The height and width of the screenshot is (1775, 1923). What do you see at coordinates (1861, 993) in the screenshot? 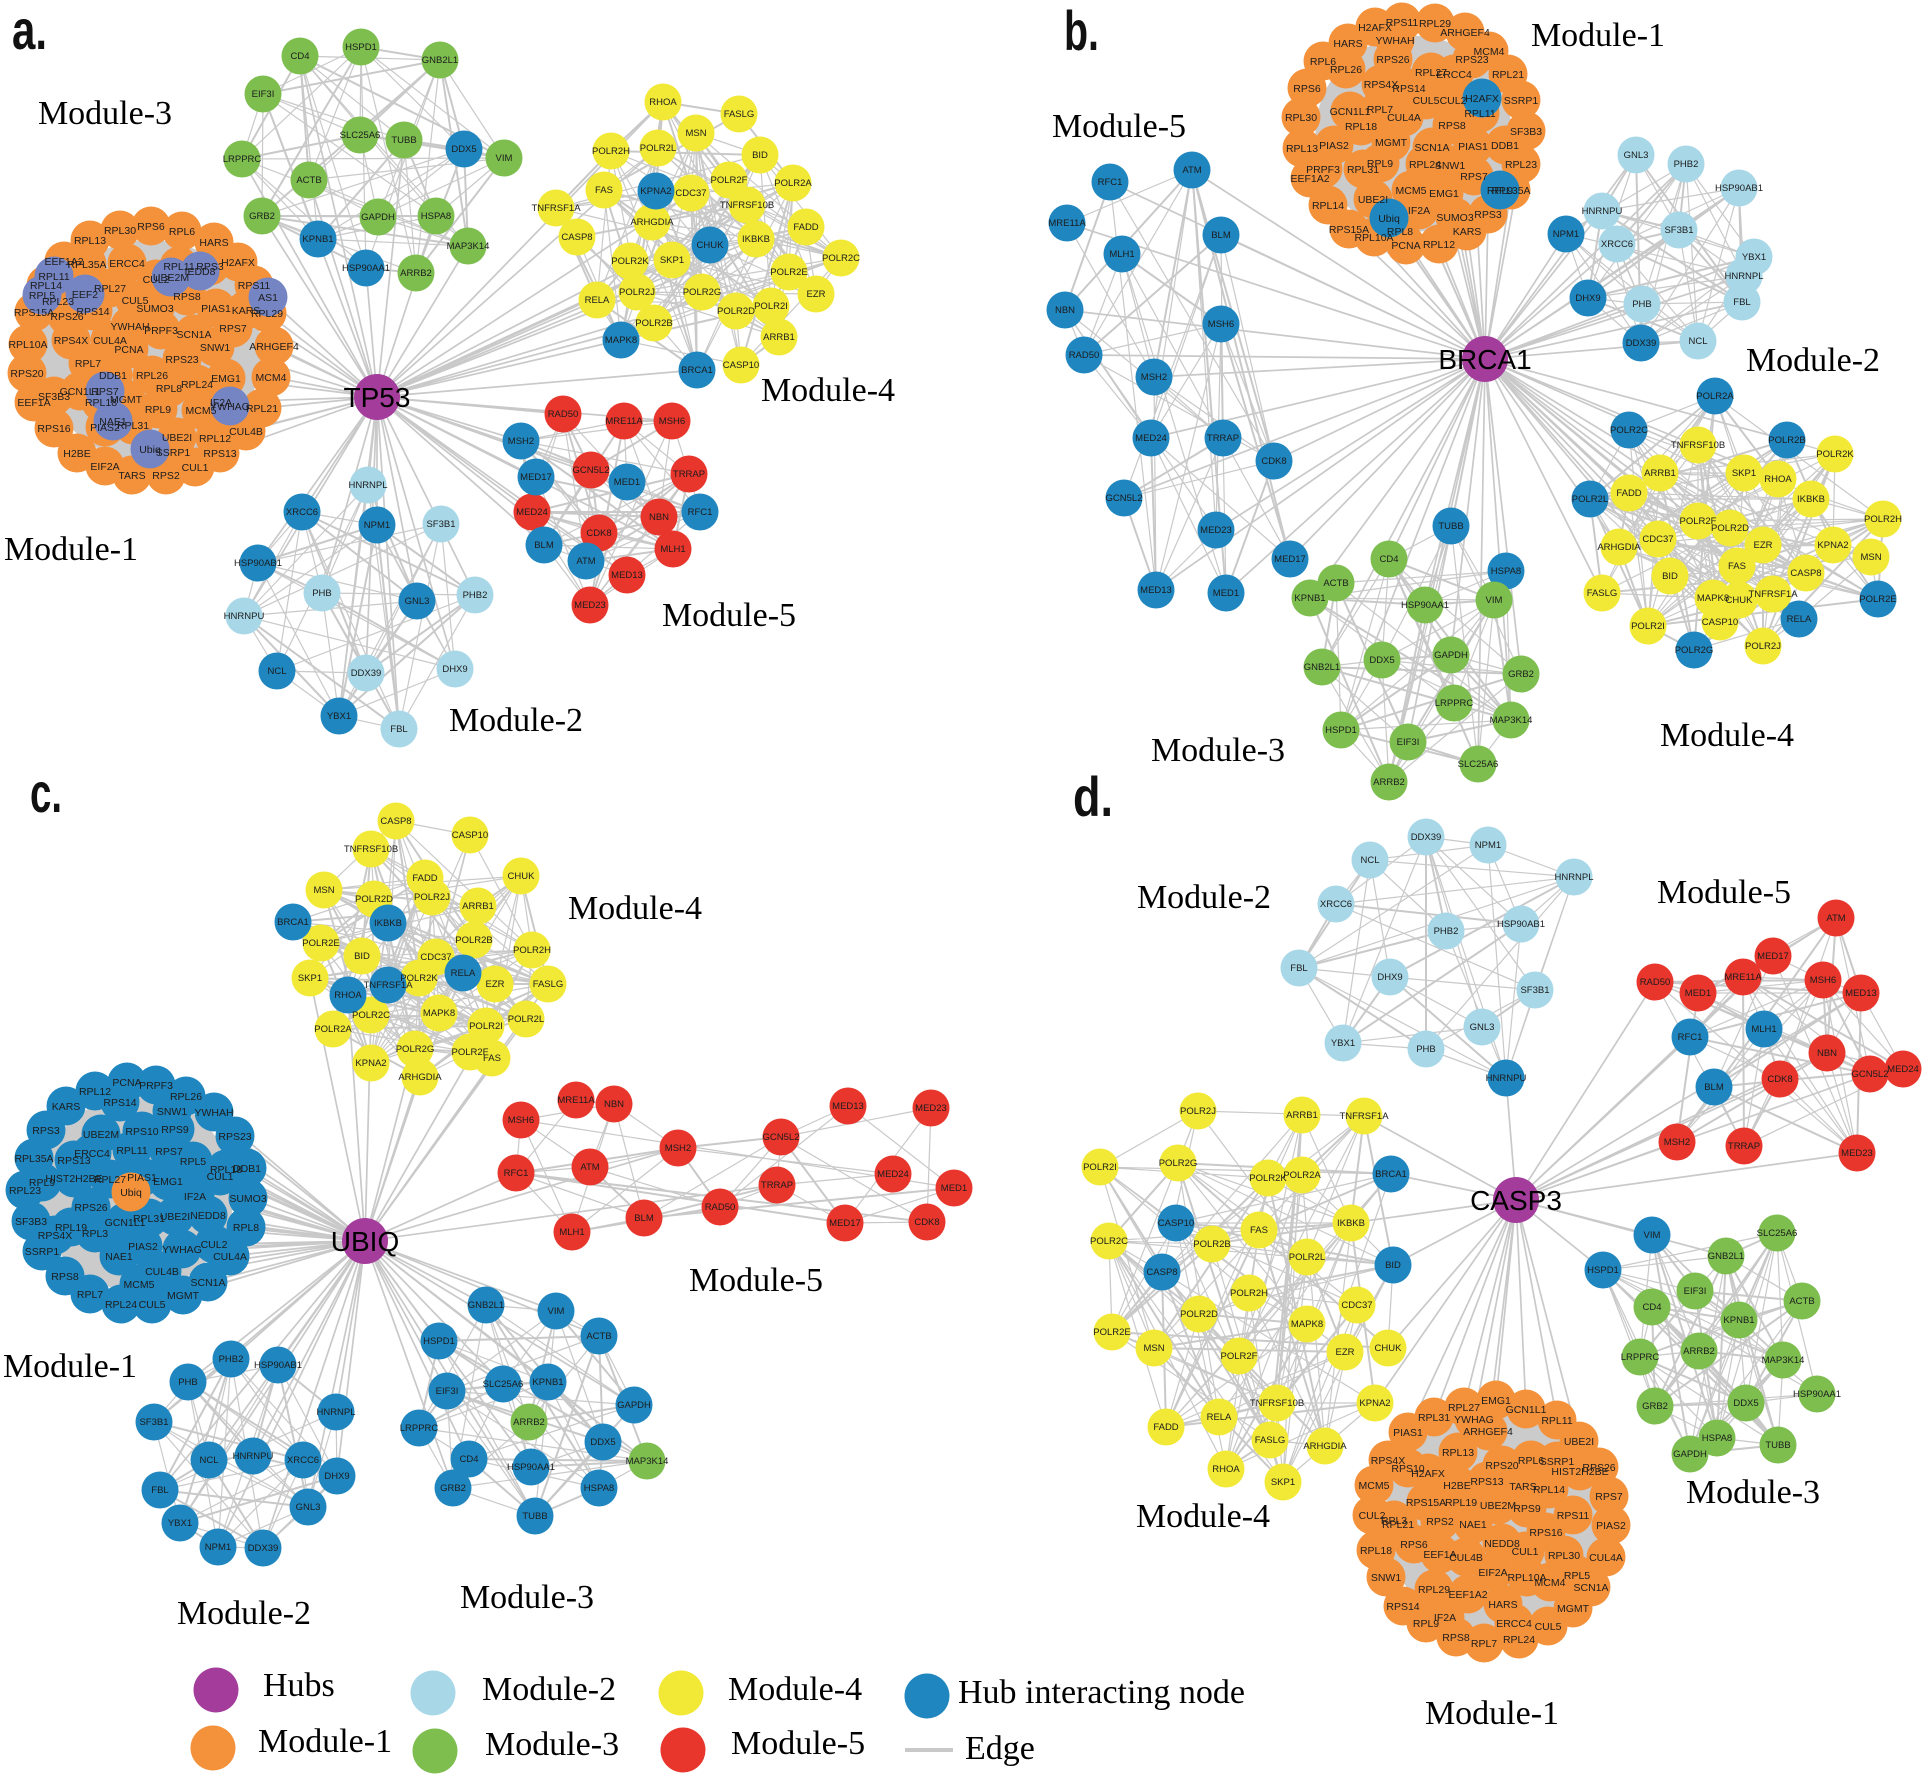
I see `svg-text: MED13` at bounding box center [1861, 993].